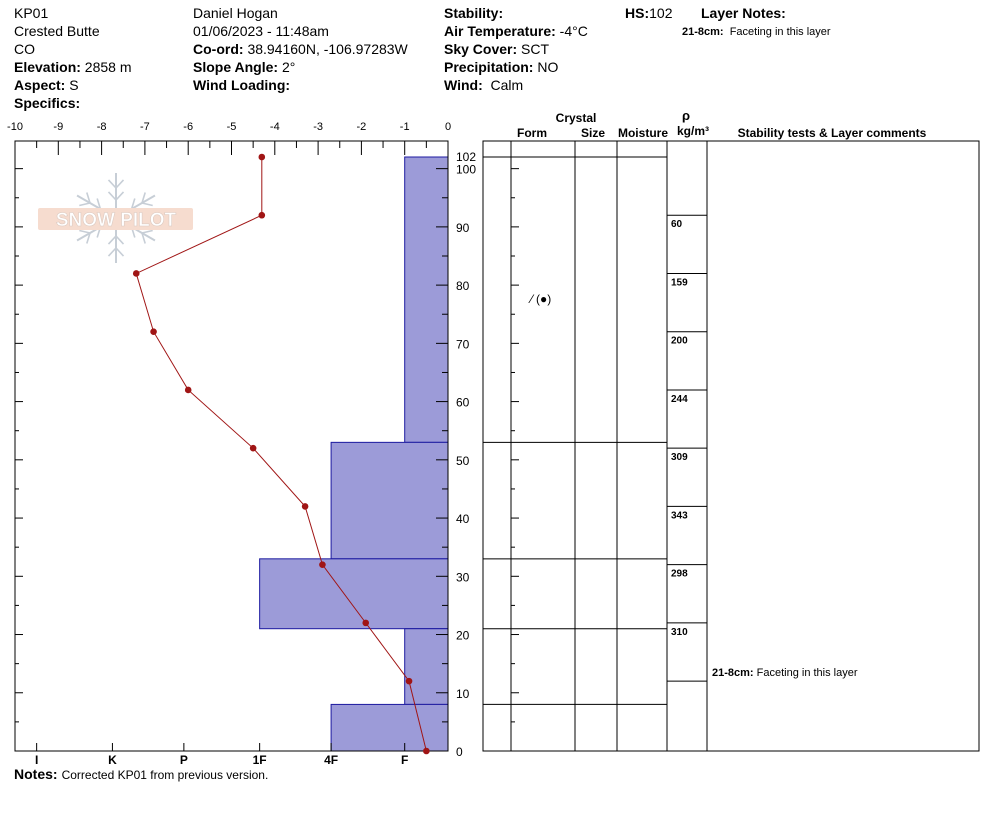 Image resolution: width=994 pixels, height=840 pixels. Describe the element at coordinates (463, 403) in the screenshot. I see `height-tick-label: 60` at that location.